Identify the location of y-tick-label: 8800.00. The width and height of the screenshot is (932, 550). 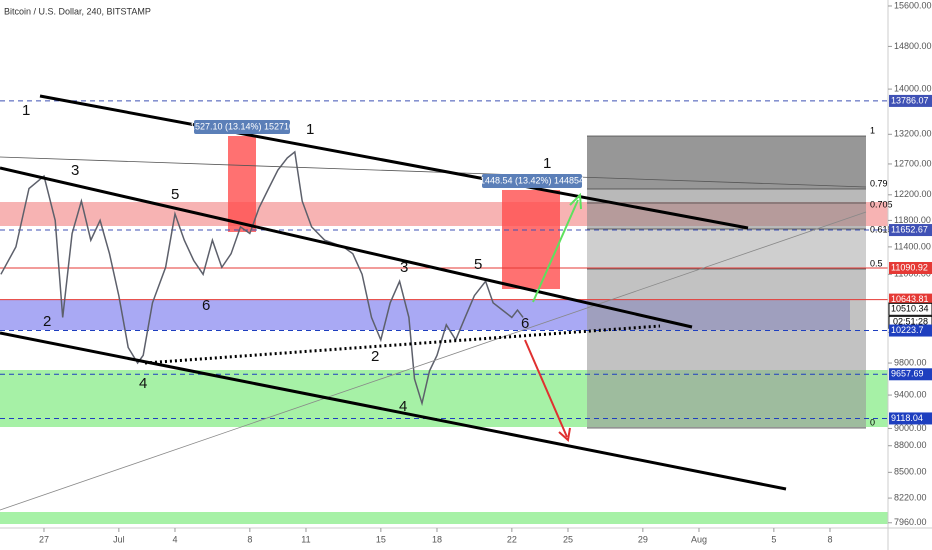
(910, 445).